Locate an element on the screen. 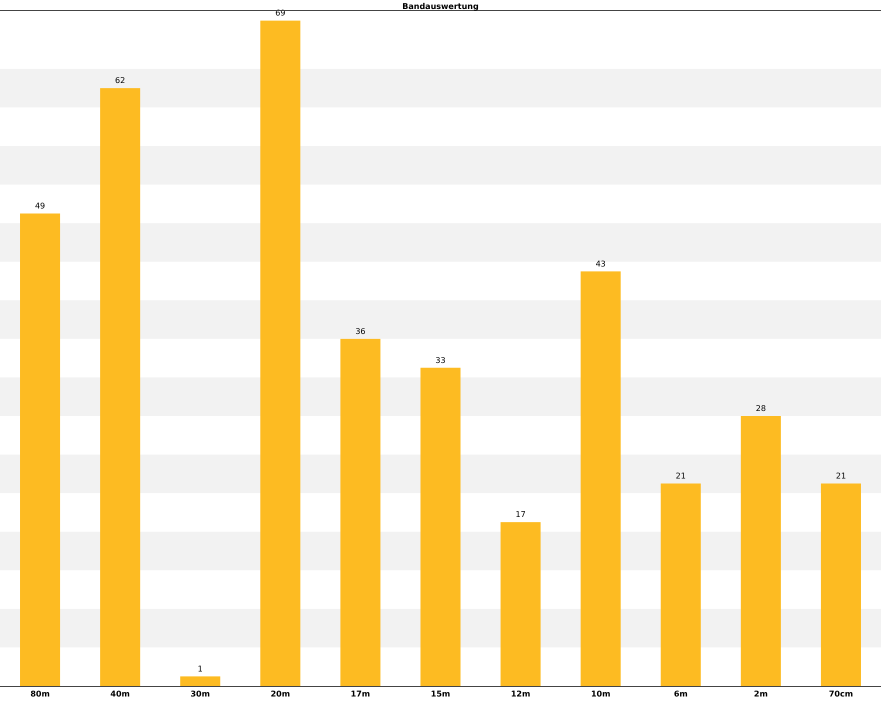 Image resolution: width=881 pixels, height=705 pixels. x-tick-label: 2m is located at coordinates (761, 694).